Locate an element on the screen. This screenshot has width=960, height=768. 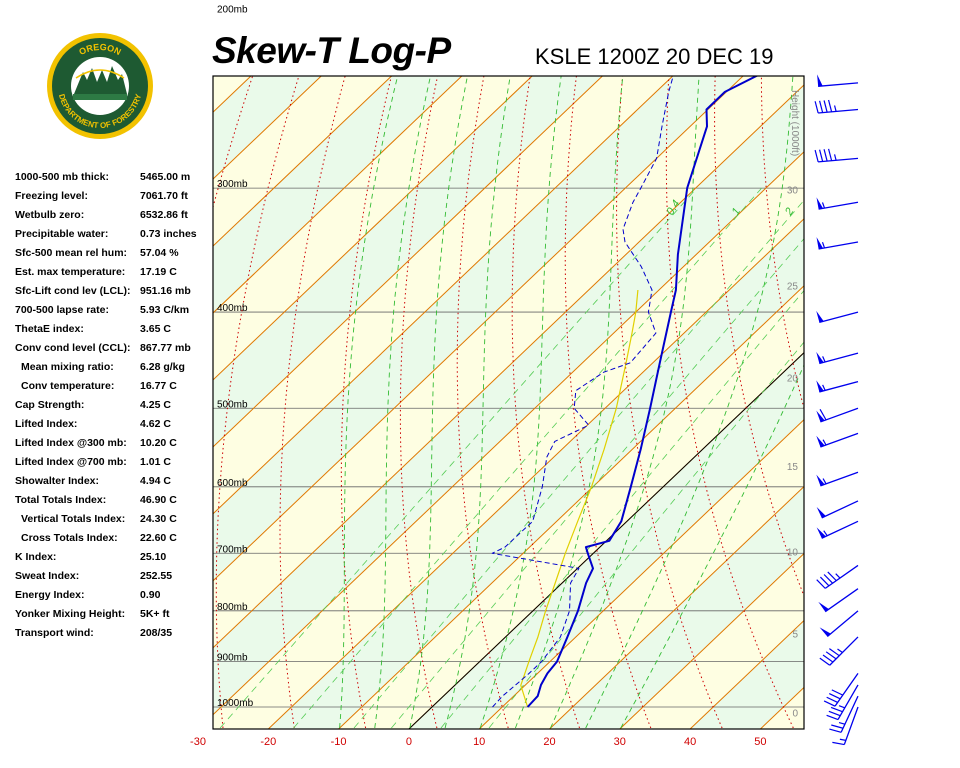
pressure-label: 500mb is located at coordinates (232, 404).